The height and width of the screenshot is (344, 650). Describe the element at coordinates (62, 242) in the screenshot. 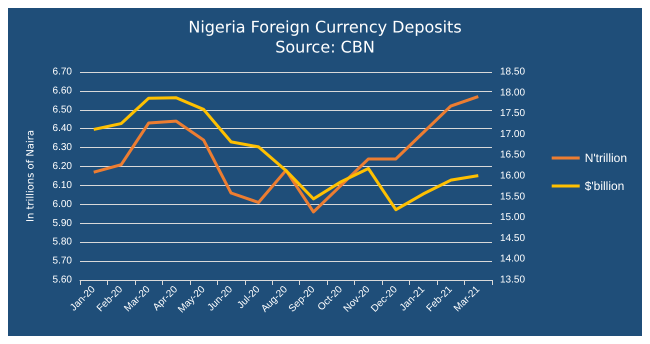

I see `y-tick-label: 5.80` at that location.